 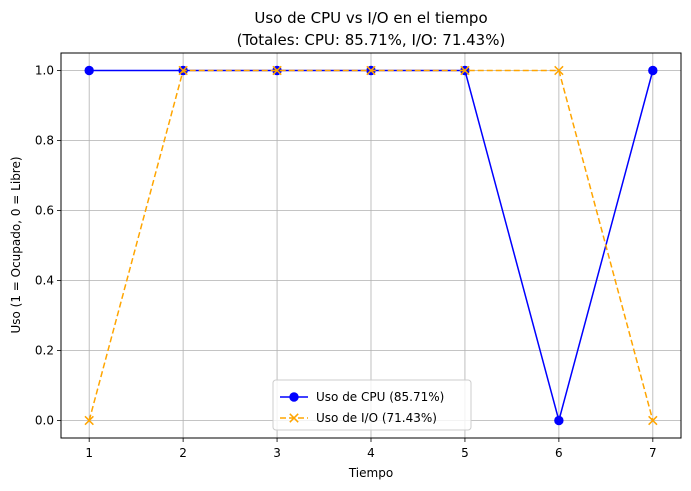 What do you see at coordinates (371, 40) in the screenshot?
I see `chart-subtitle: (Totales: CPU: 85.71%, I/O: 71.43%)` at bounding box center [371, 40].